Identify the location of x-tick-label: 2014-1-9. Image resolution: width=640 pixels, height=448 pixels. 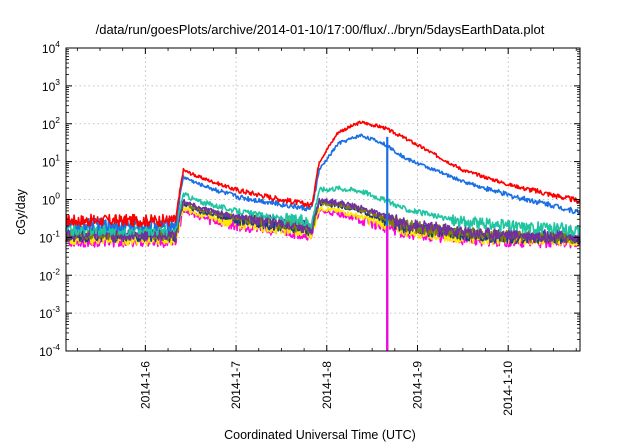
(417, 385).